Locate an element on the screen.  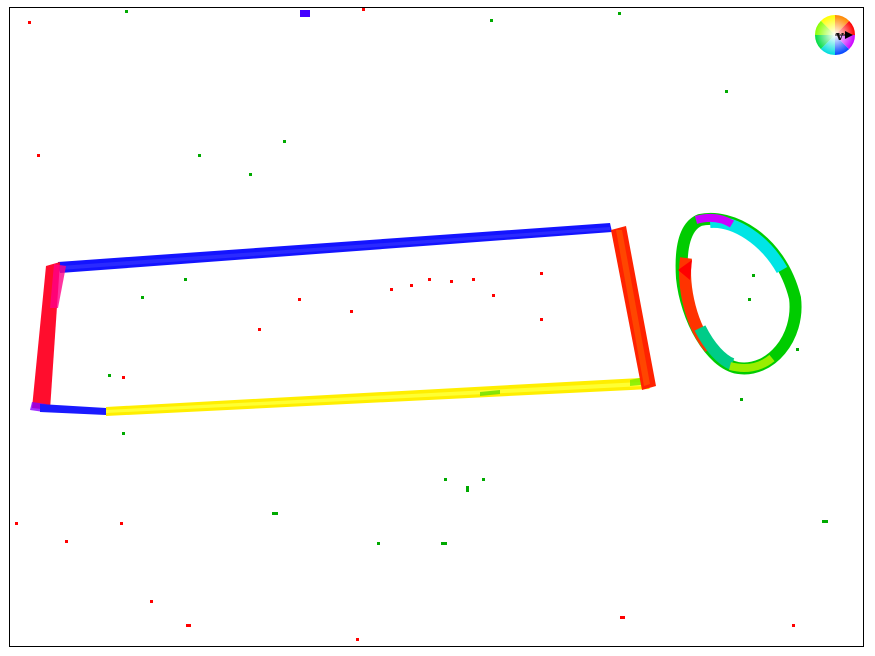
rect-right-edge is located at coordinates (633, 308).